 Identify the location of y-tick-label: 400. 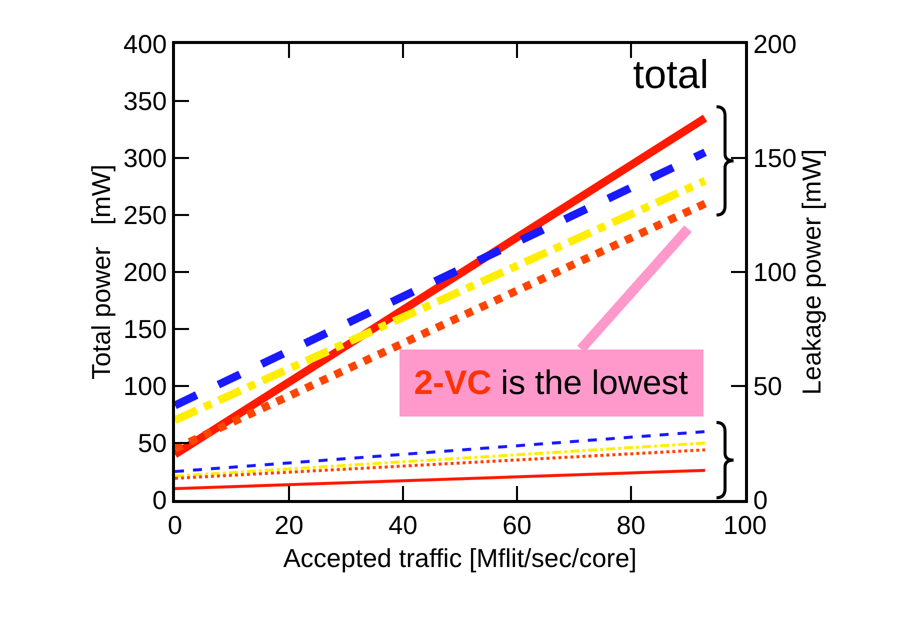
(145, 44).